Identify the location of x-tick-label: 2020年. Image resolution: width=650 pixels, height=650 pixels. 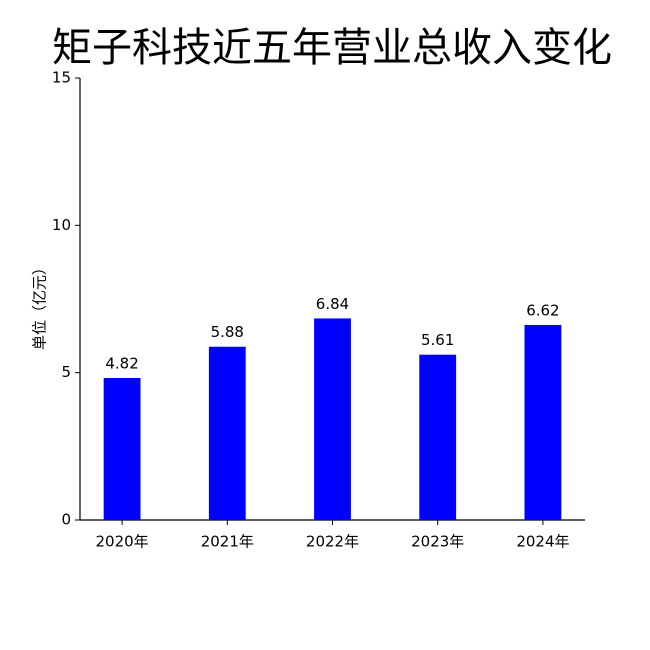
(121, 542).